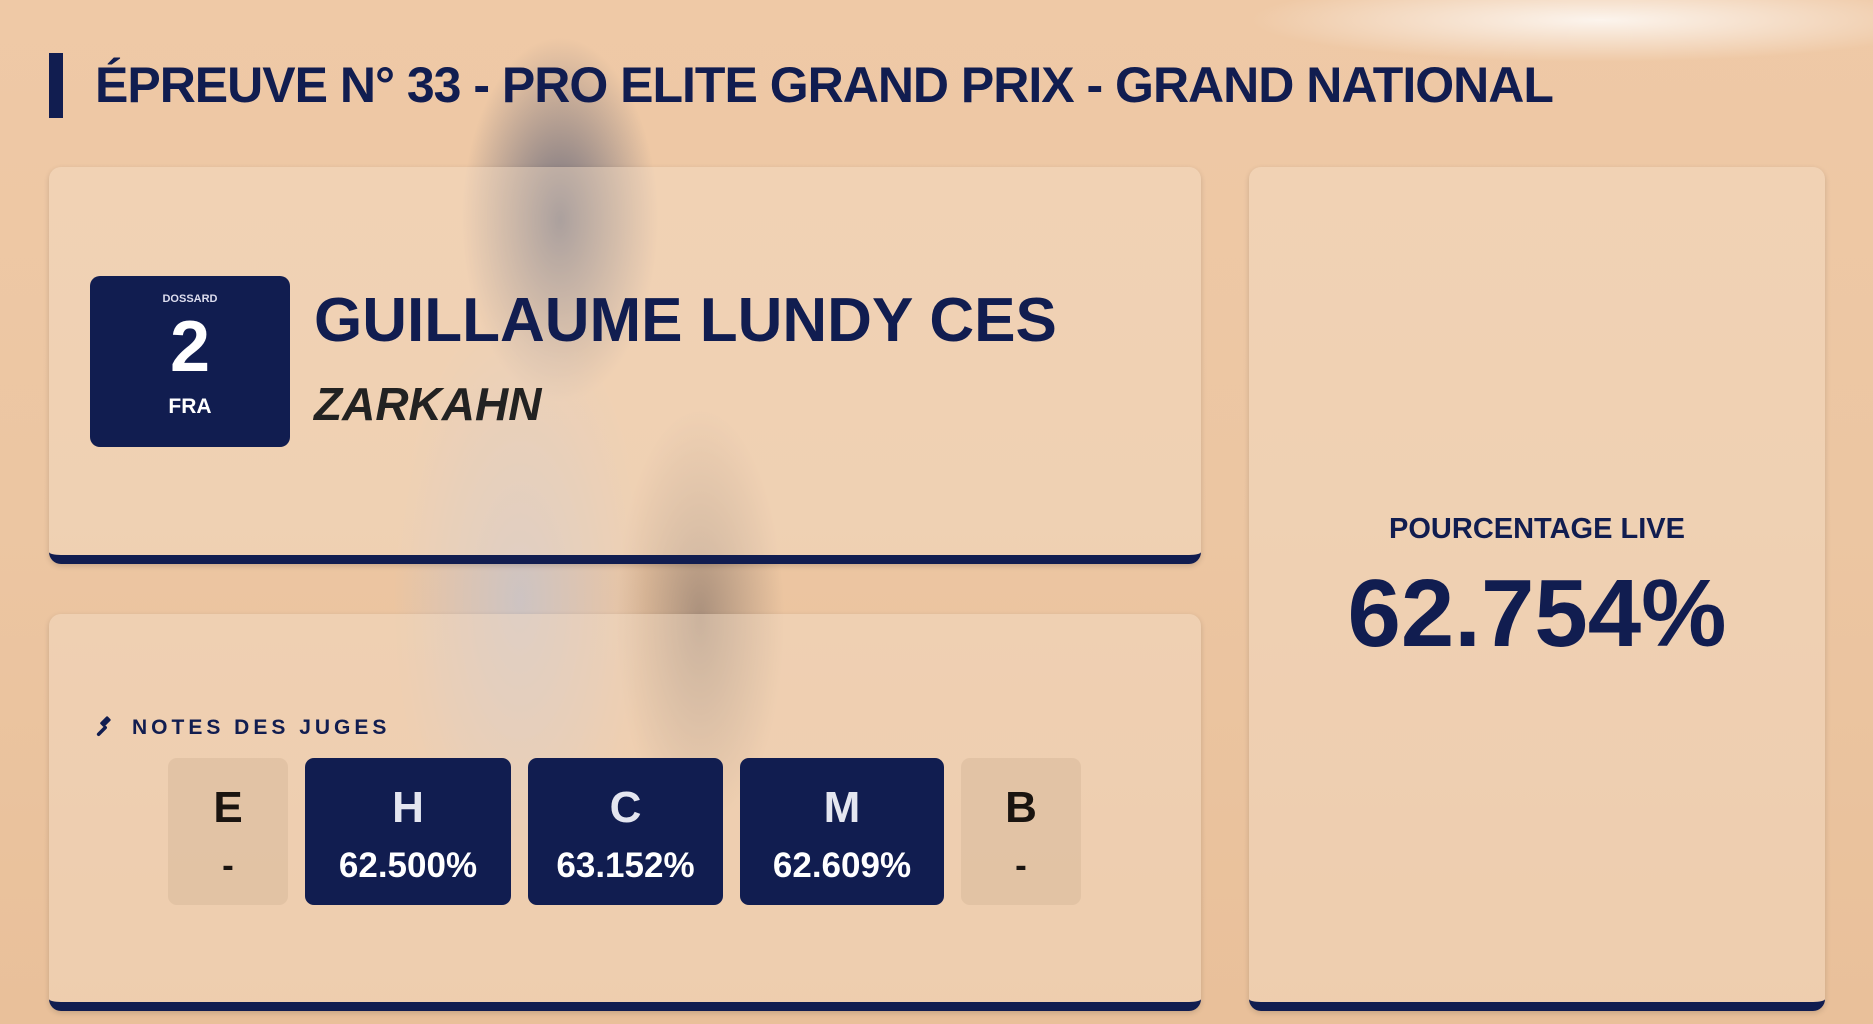 This screenshot has width=1873, height=1024. Describe the element at coordinates (228, 807) in the screenshot. I see `judge-letter: E` at that location.